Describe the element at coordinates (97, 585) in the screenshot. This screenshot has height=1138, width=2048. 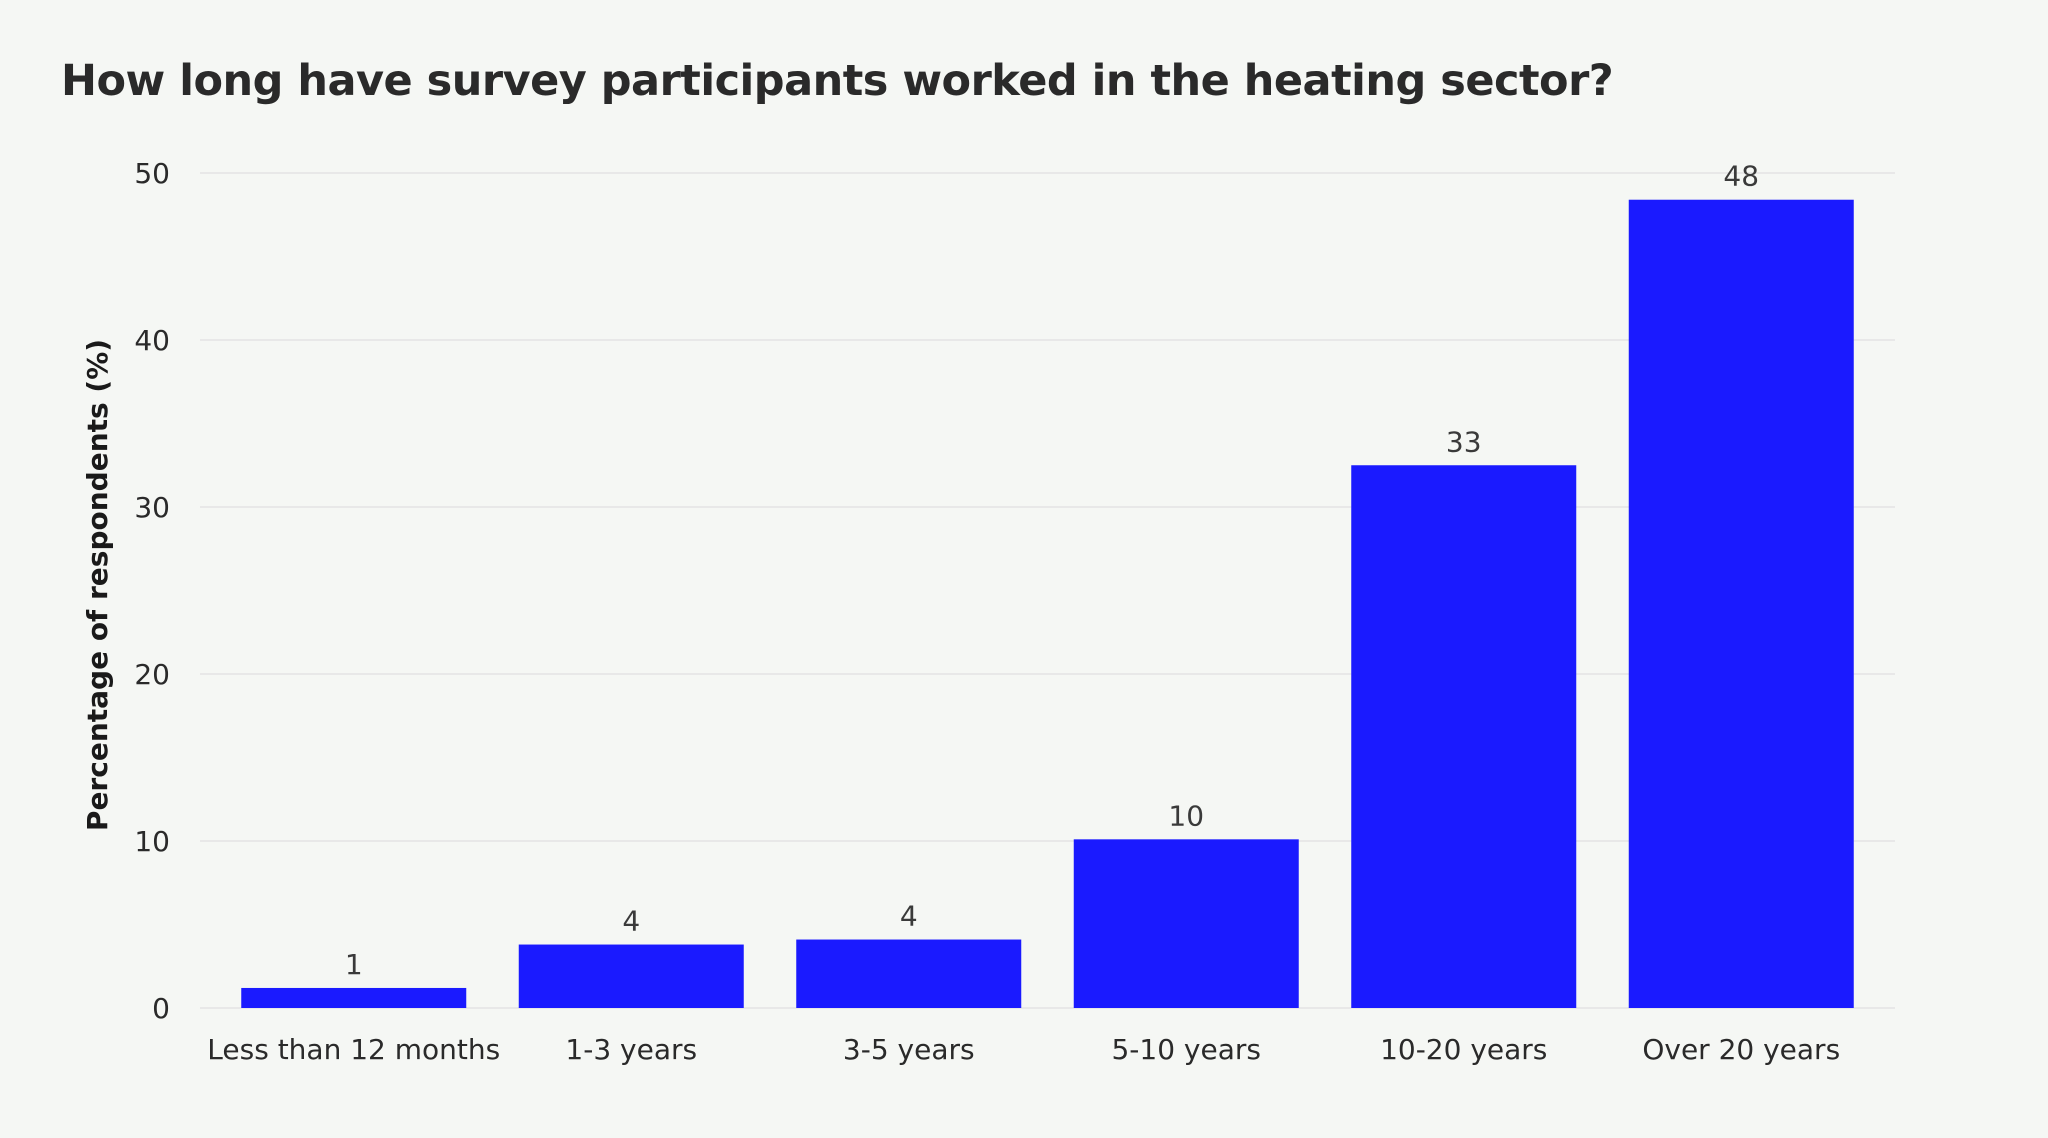
I see `y-axis-title: Percentage of respondents (%)` at that location.